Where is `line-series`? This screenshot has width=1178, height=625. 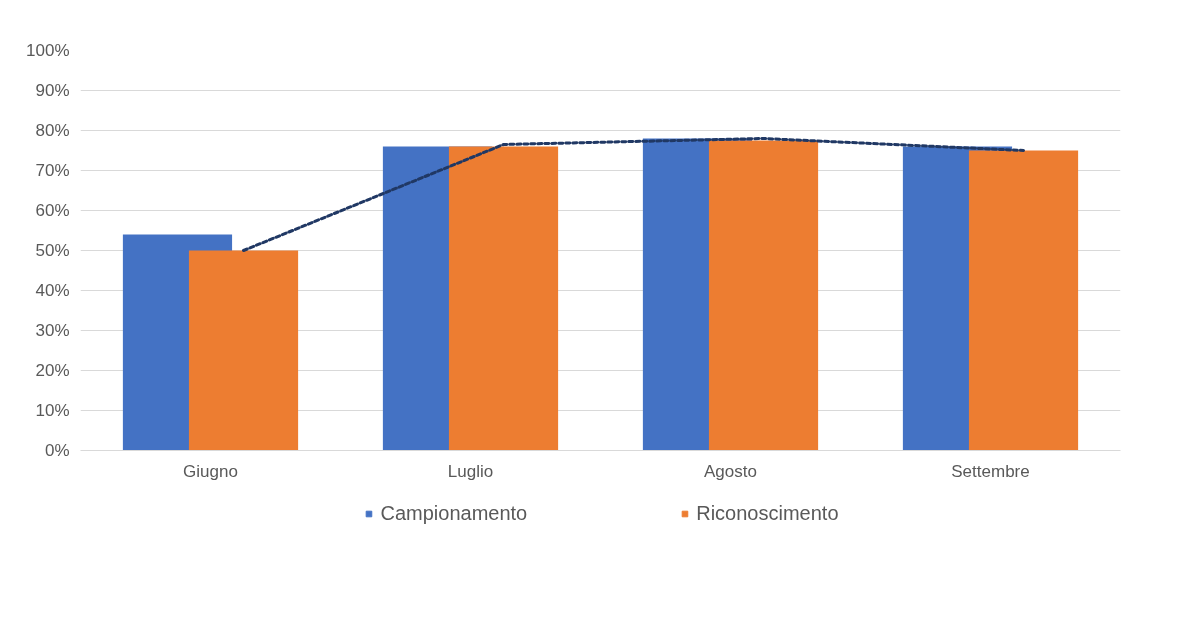
line-series is located at coordinates (634, 194).